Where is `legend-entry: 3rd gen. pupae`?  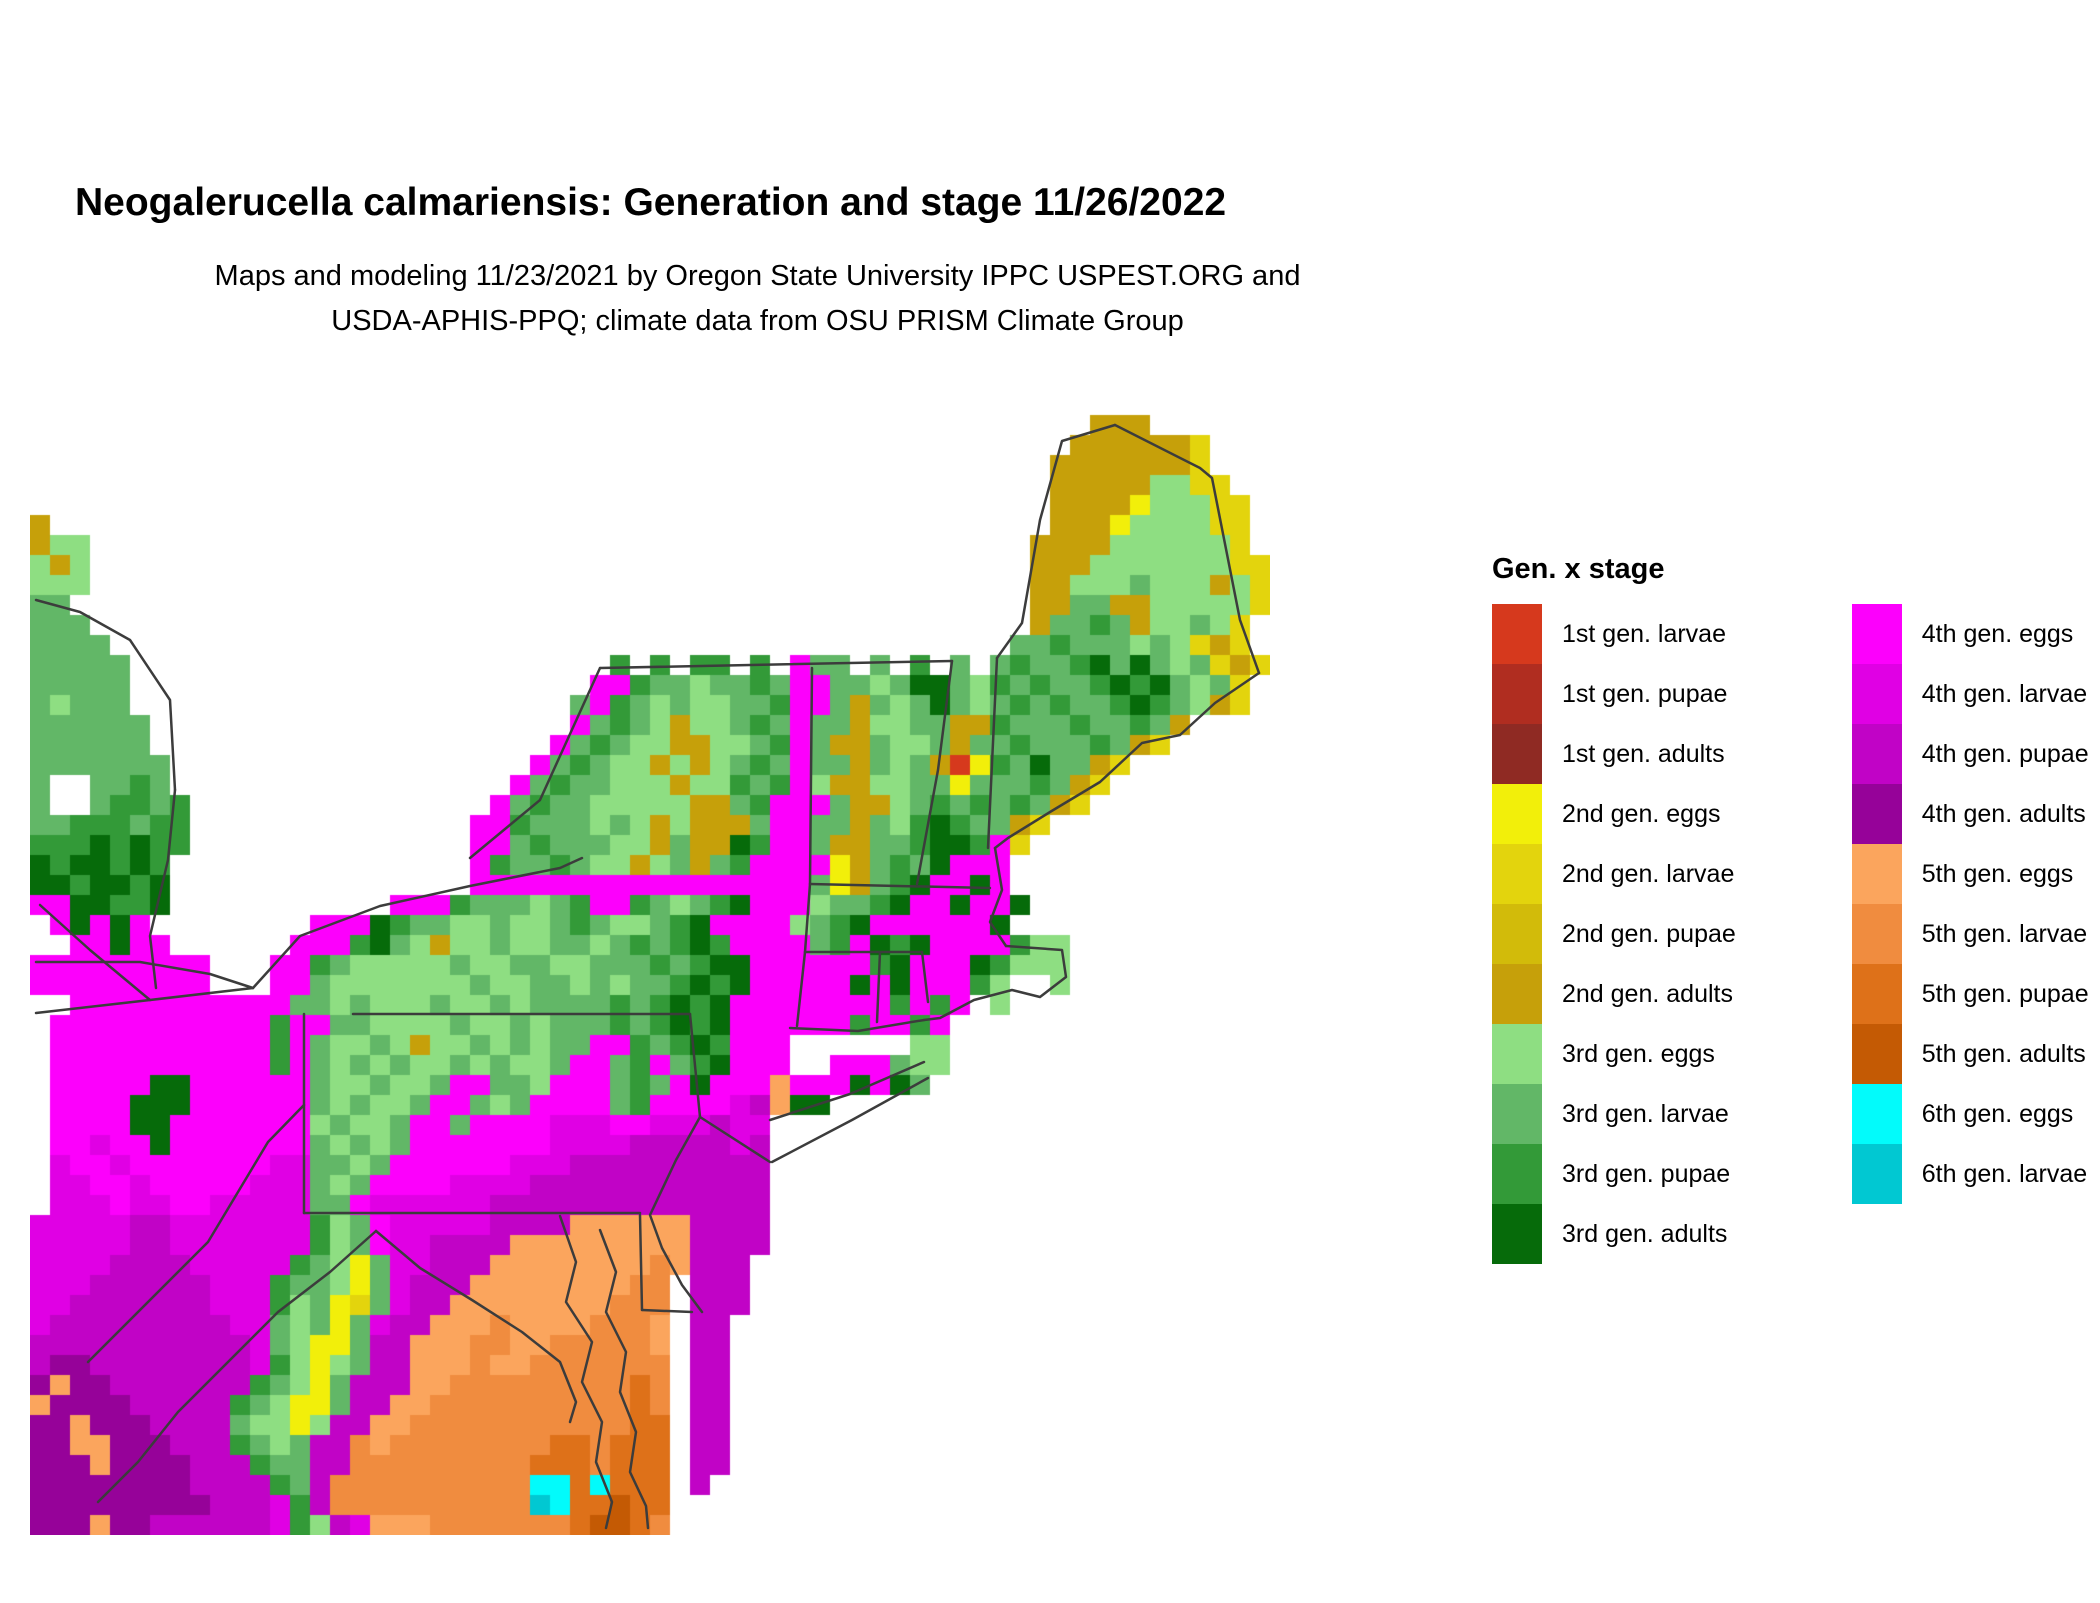
legend-entry: 3rd gen. pupae is located at coordinates (1614, 1174).